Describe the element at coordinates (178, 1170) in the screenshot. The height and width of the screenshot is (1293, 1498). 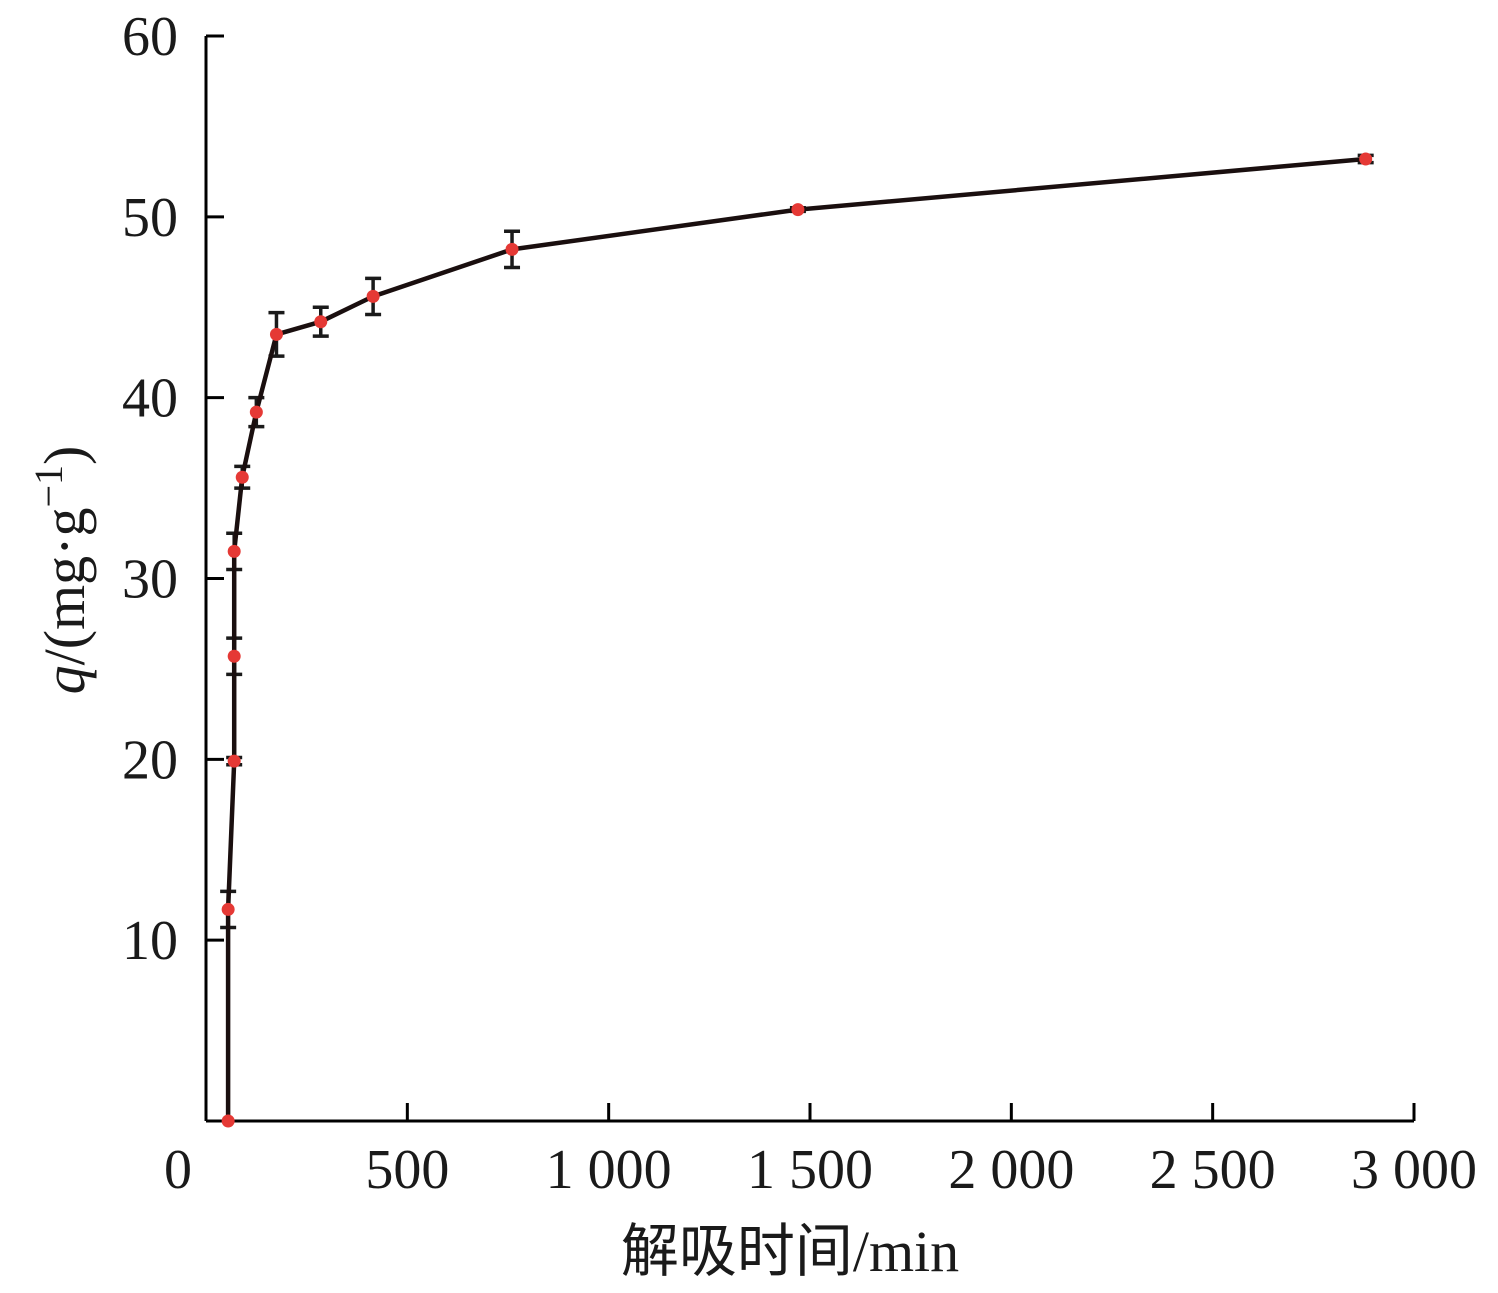
I see `x-tick-label: 0` at that location.